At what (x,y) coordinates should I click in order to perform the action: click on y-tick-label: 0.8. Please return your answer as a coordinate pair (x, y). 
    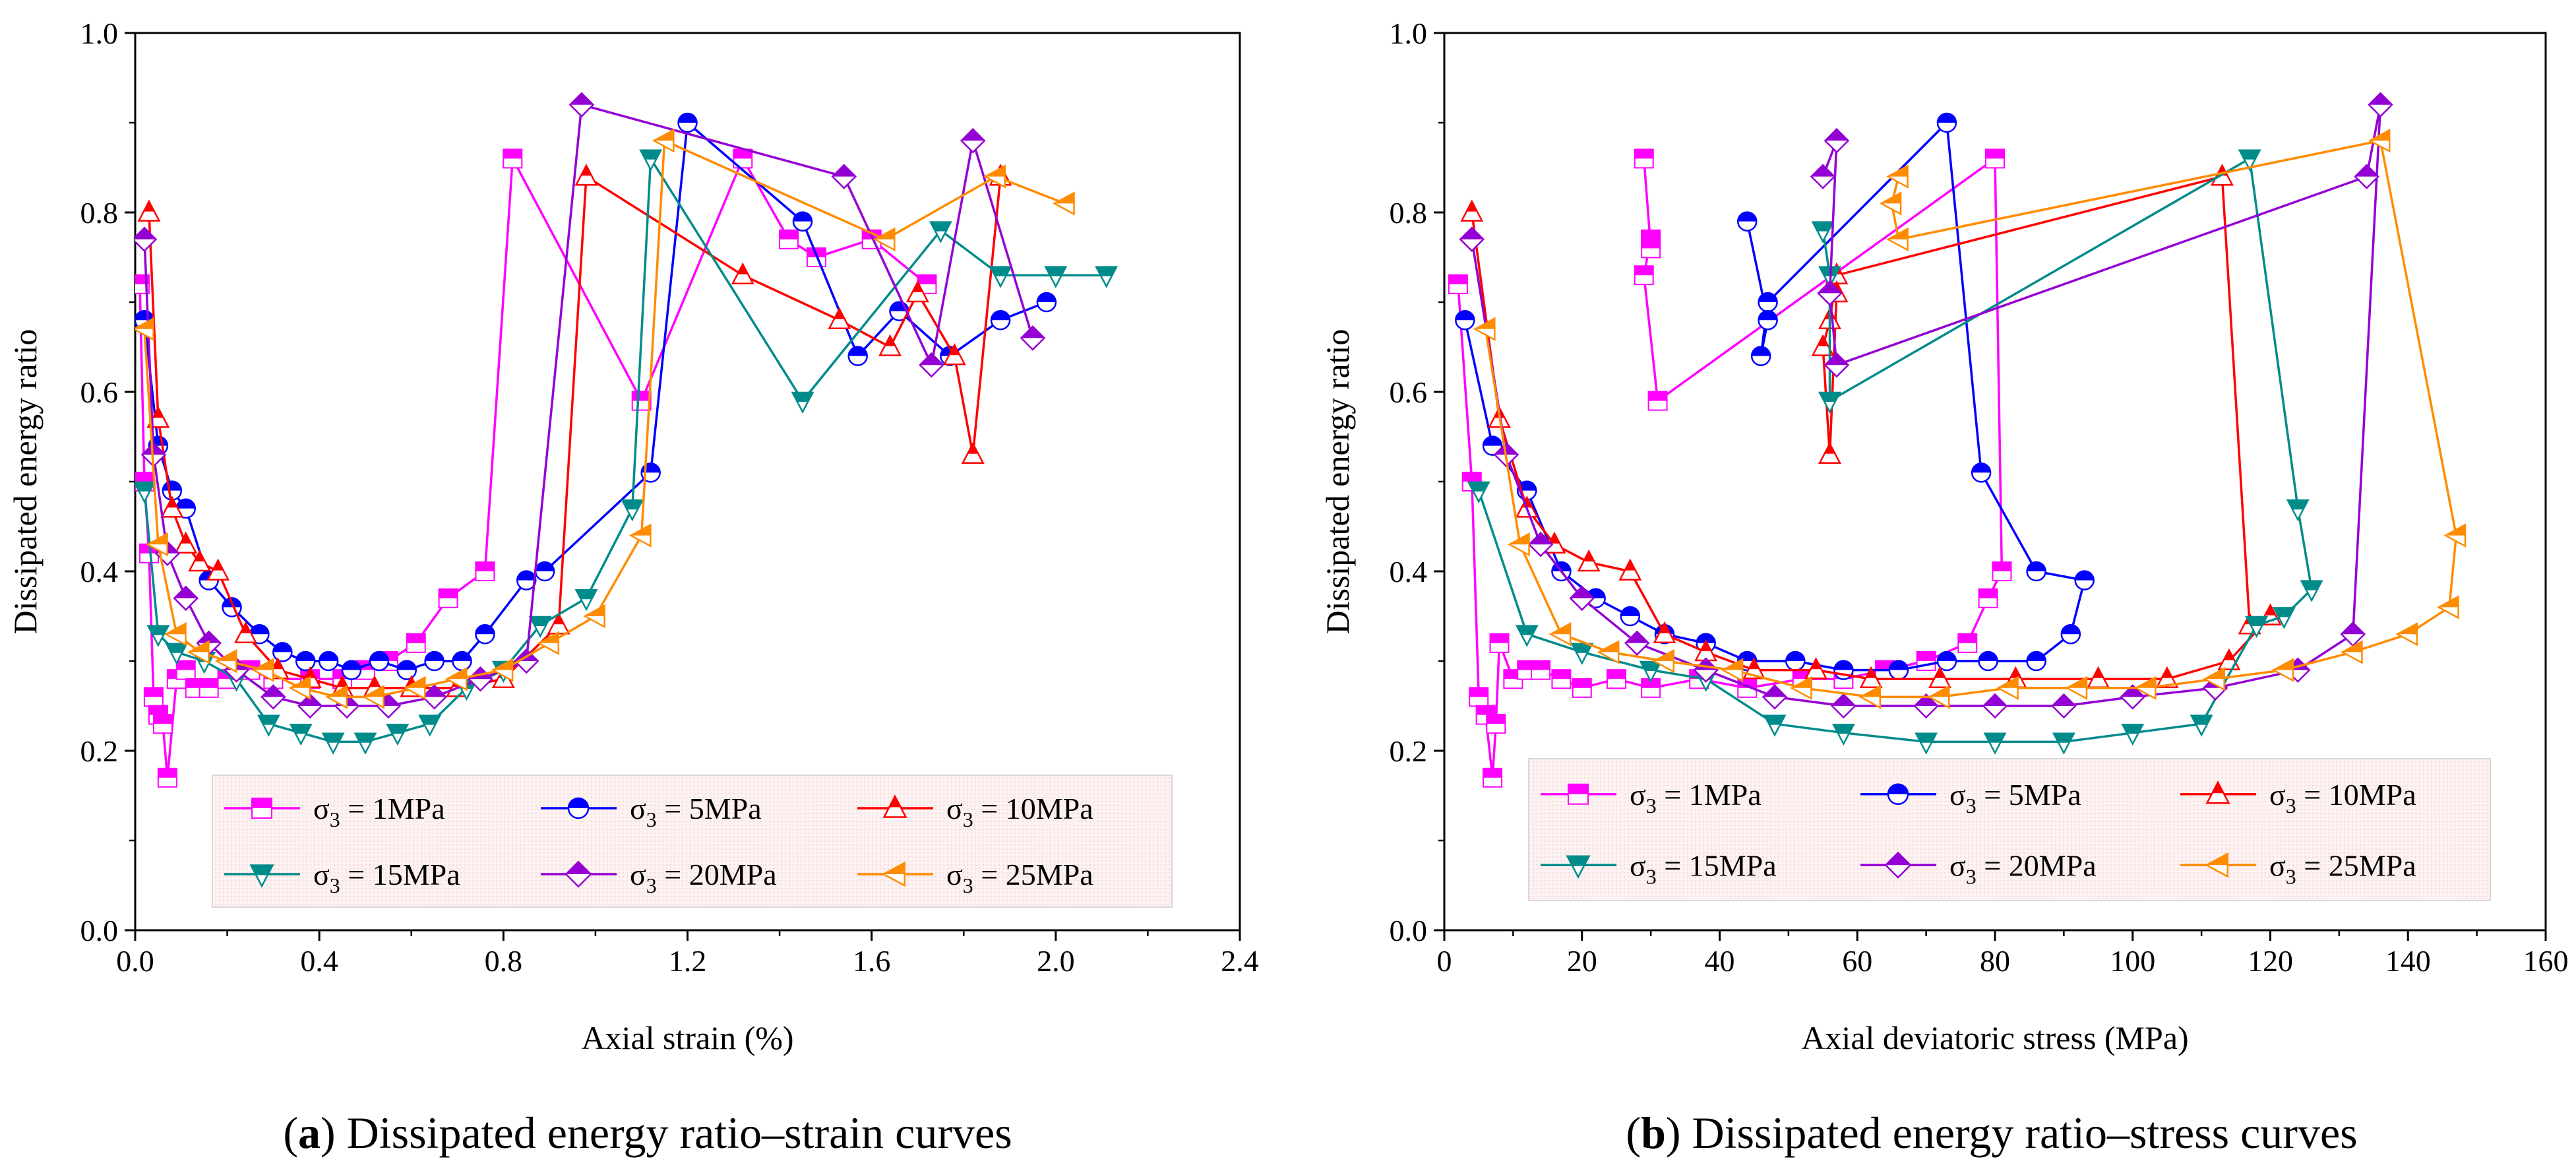
    Looking at the image, I should click on (1409, 213).